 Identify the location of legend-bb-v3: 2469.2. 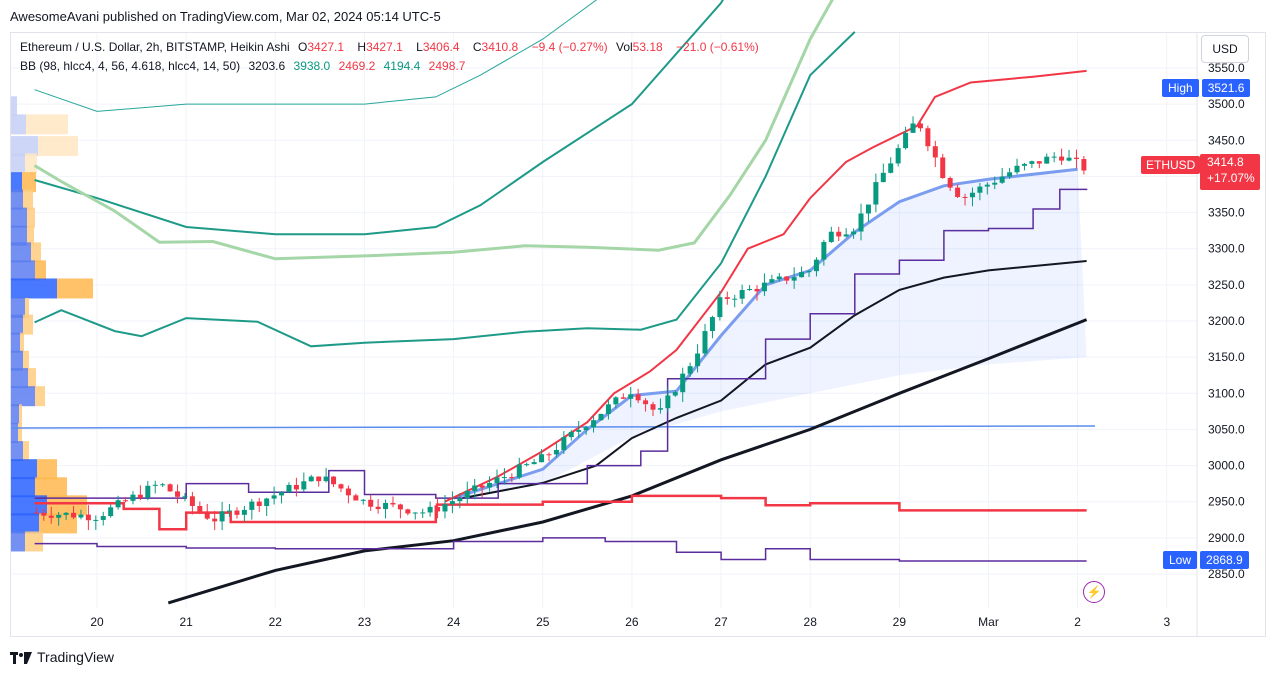
(357, 66).